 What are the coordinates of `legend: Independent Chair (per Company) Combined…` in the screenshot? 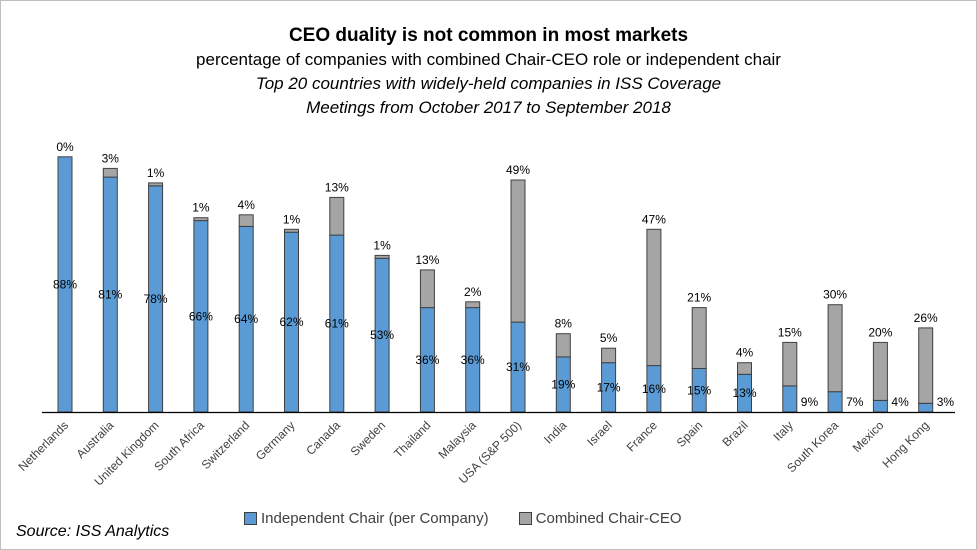 It's located at (478, 518).